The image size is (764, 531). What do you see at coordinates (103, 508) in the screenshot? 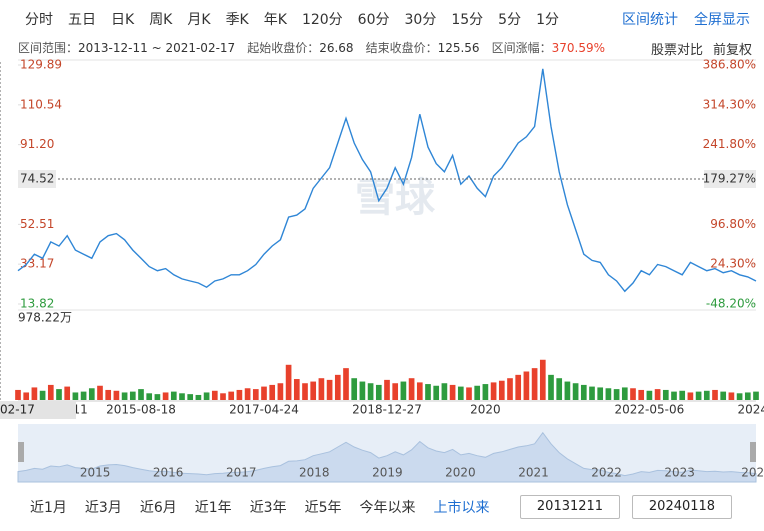
I see `range-button: 近3月` at bounding box center [103, 508].